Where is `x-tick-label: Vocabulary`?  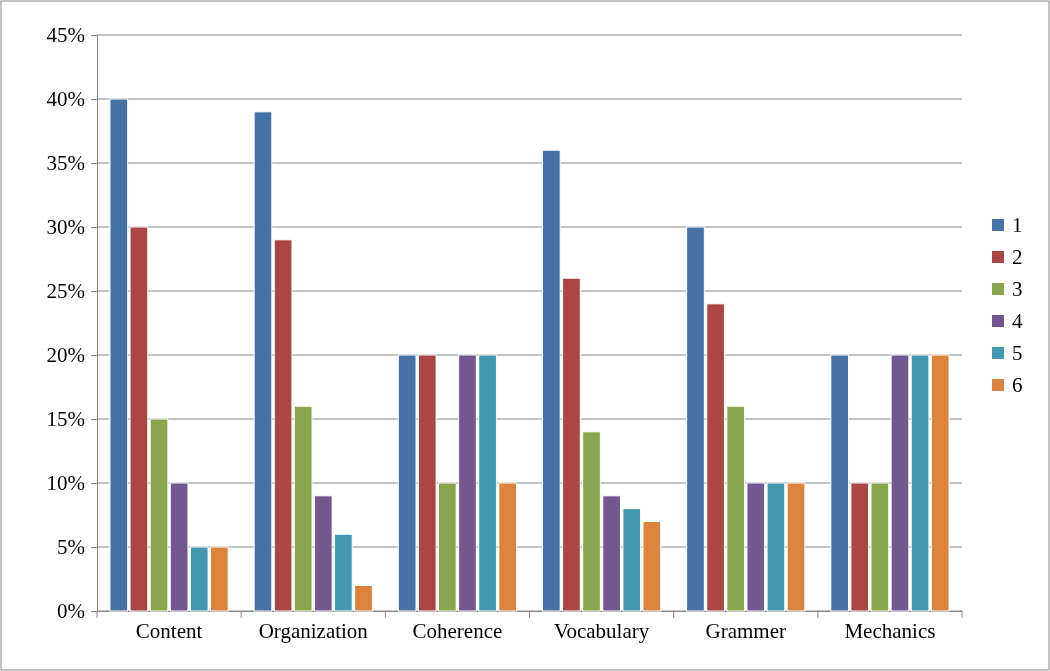
x-tick-label: Vocabulary is located at coordinates (601, 630).